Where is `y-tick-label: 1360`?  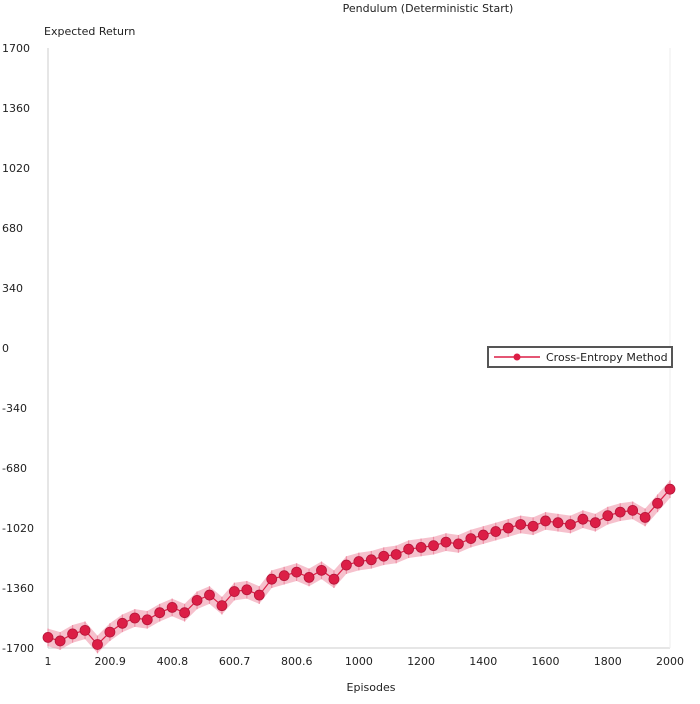 y-tick-label: 1360 is located at coordinates (16, 108).